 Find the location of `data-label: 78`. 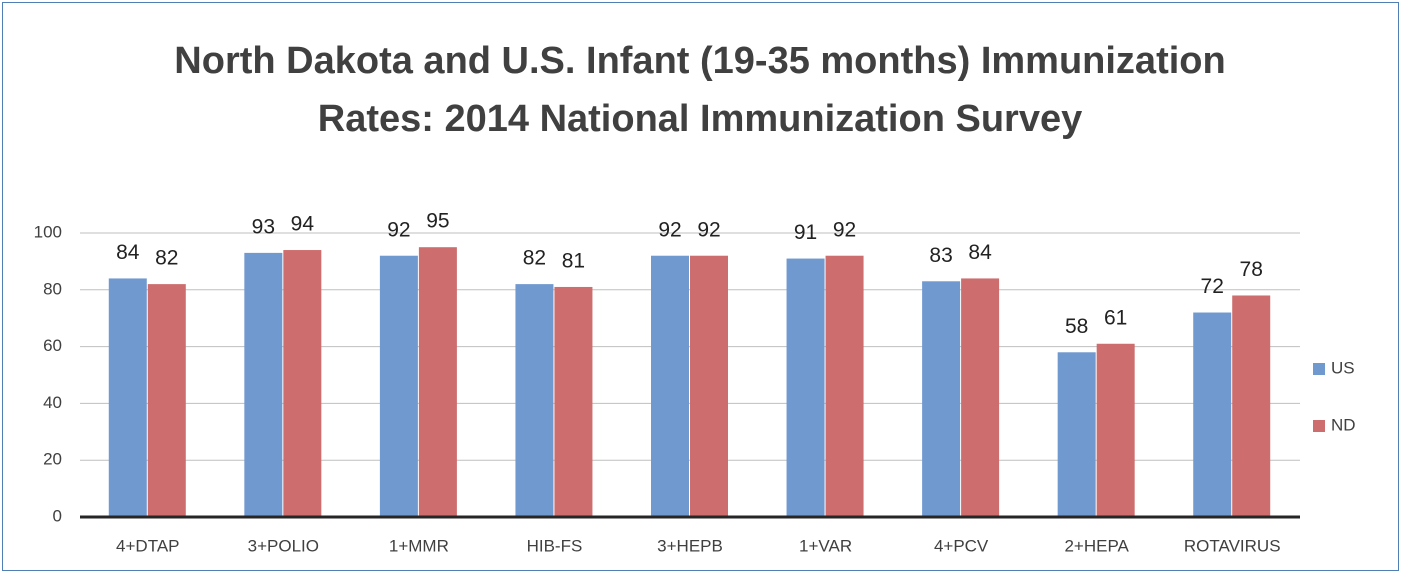

data-label: 78 is located at coordinates (1251, 269).